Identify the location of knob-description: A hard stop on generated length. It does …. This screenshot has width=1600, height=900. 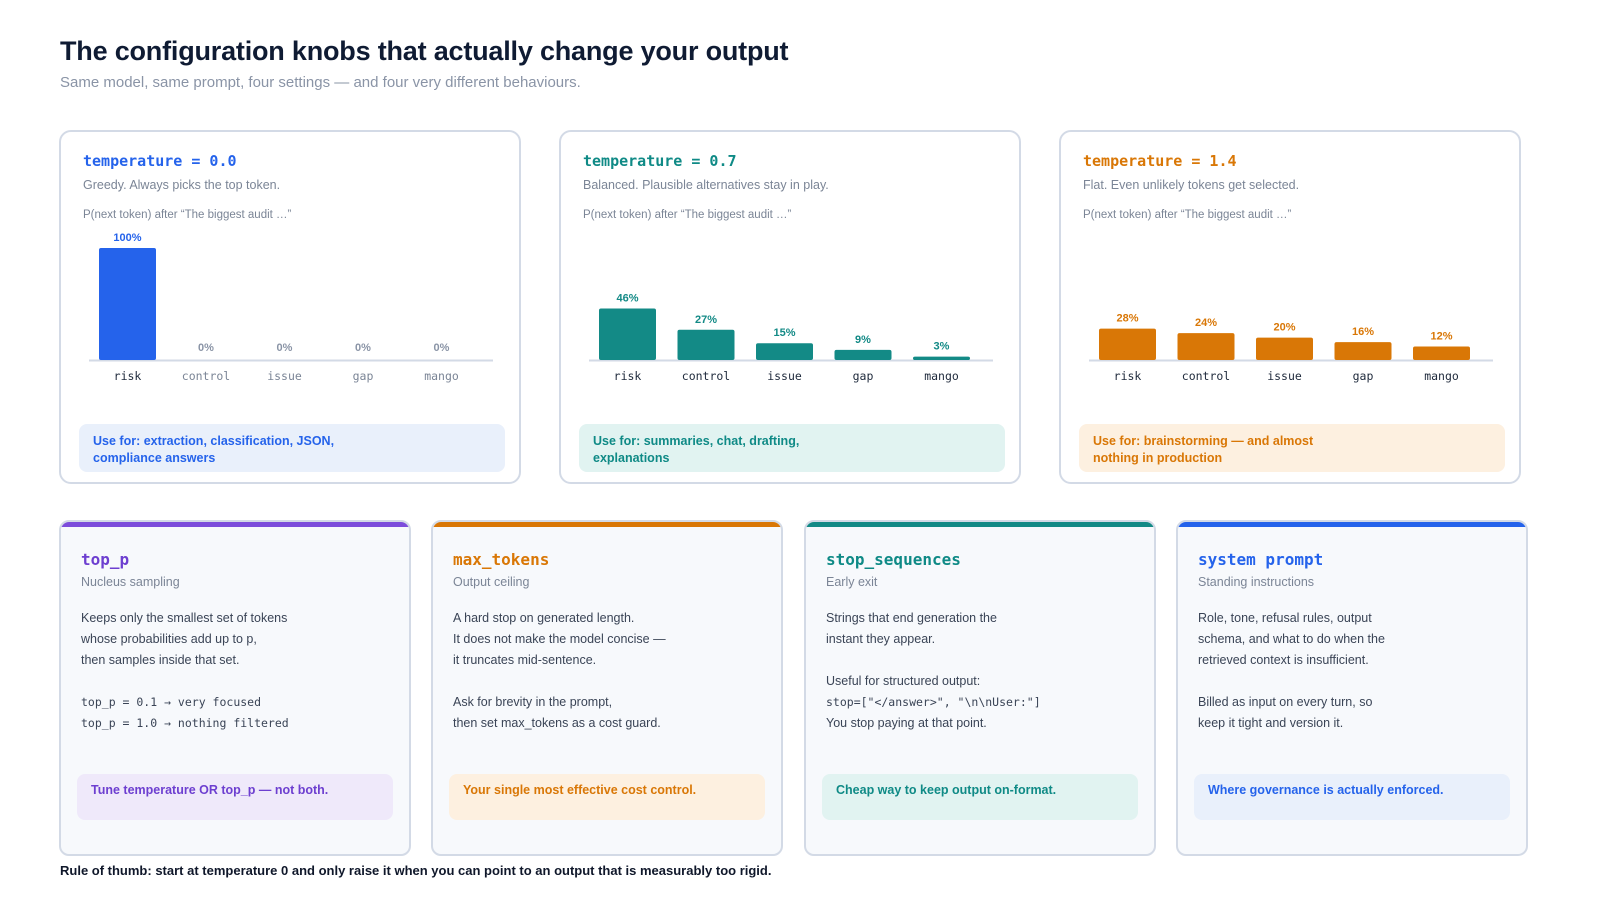
(608, 671).